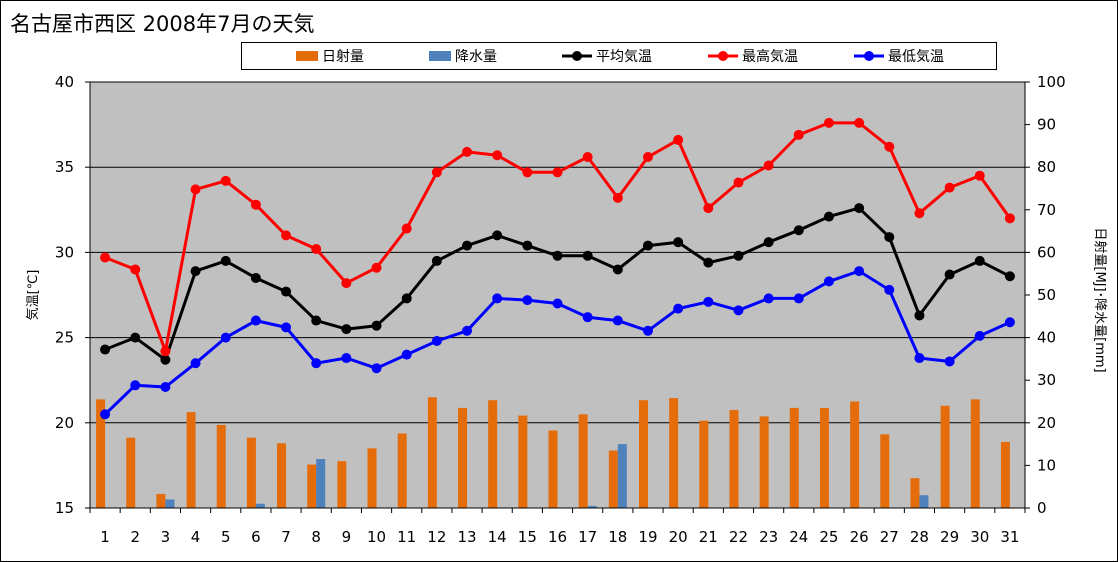  I want to click on x-tick-label: 7, so click(286, 537).